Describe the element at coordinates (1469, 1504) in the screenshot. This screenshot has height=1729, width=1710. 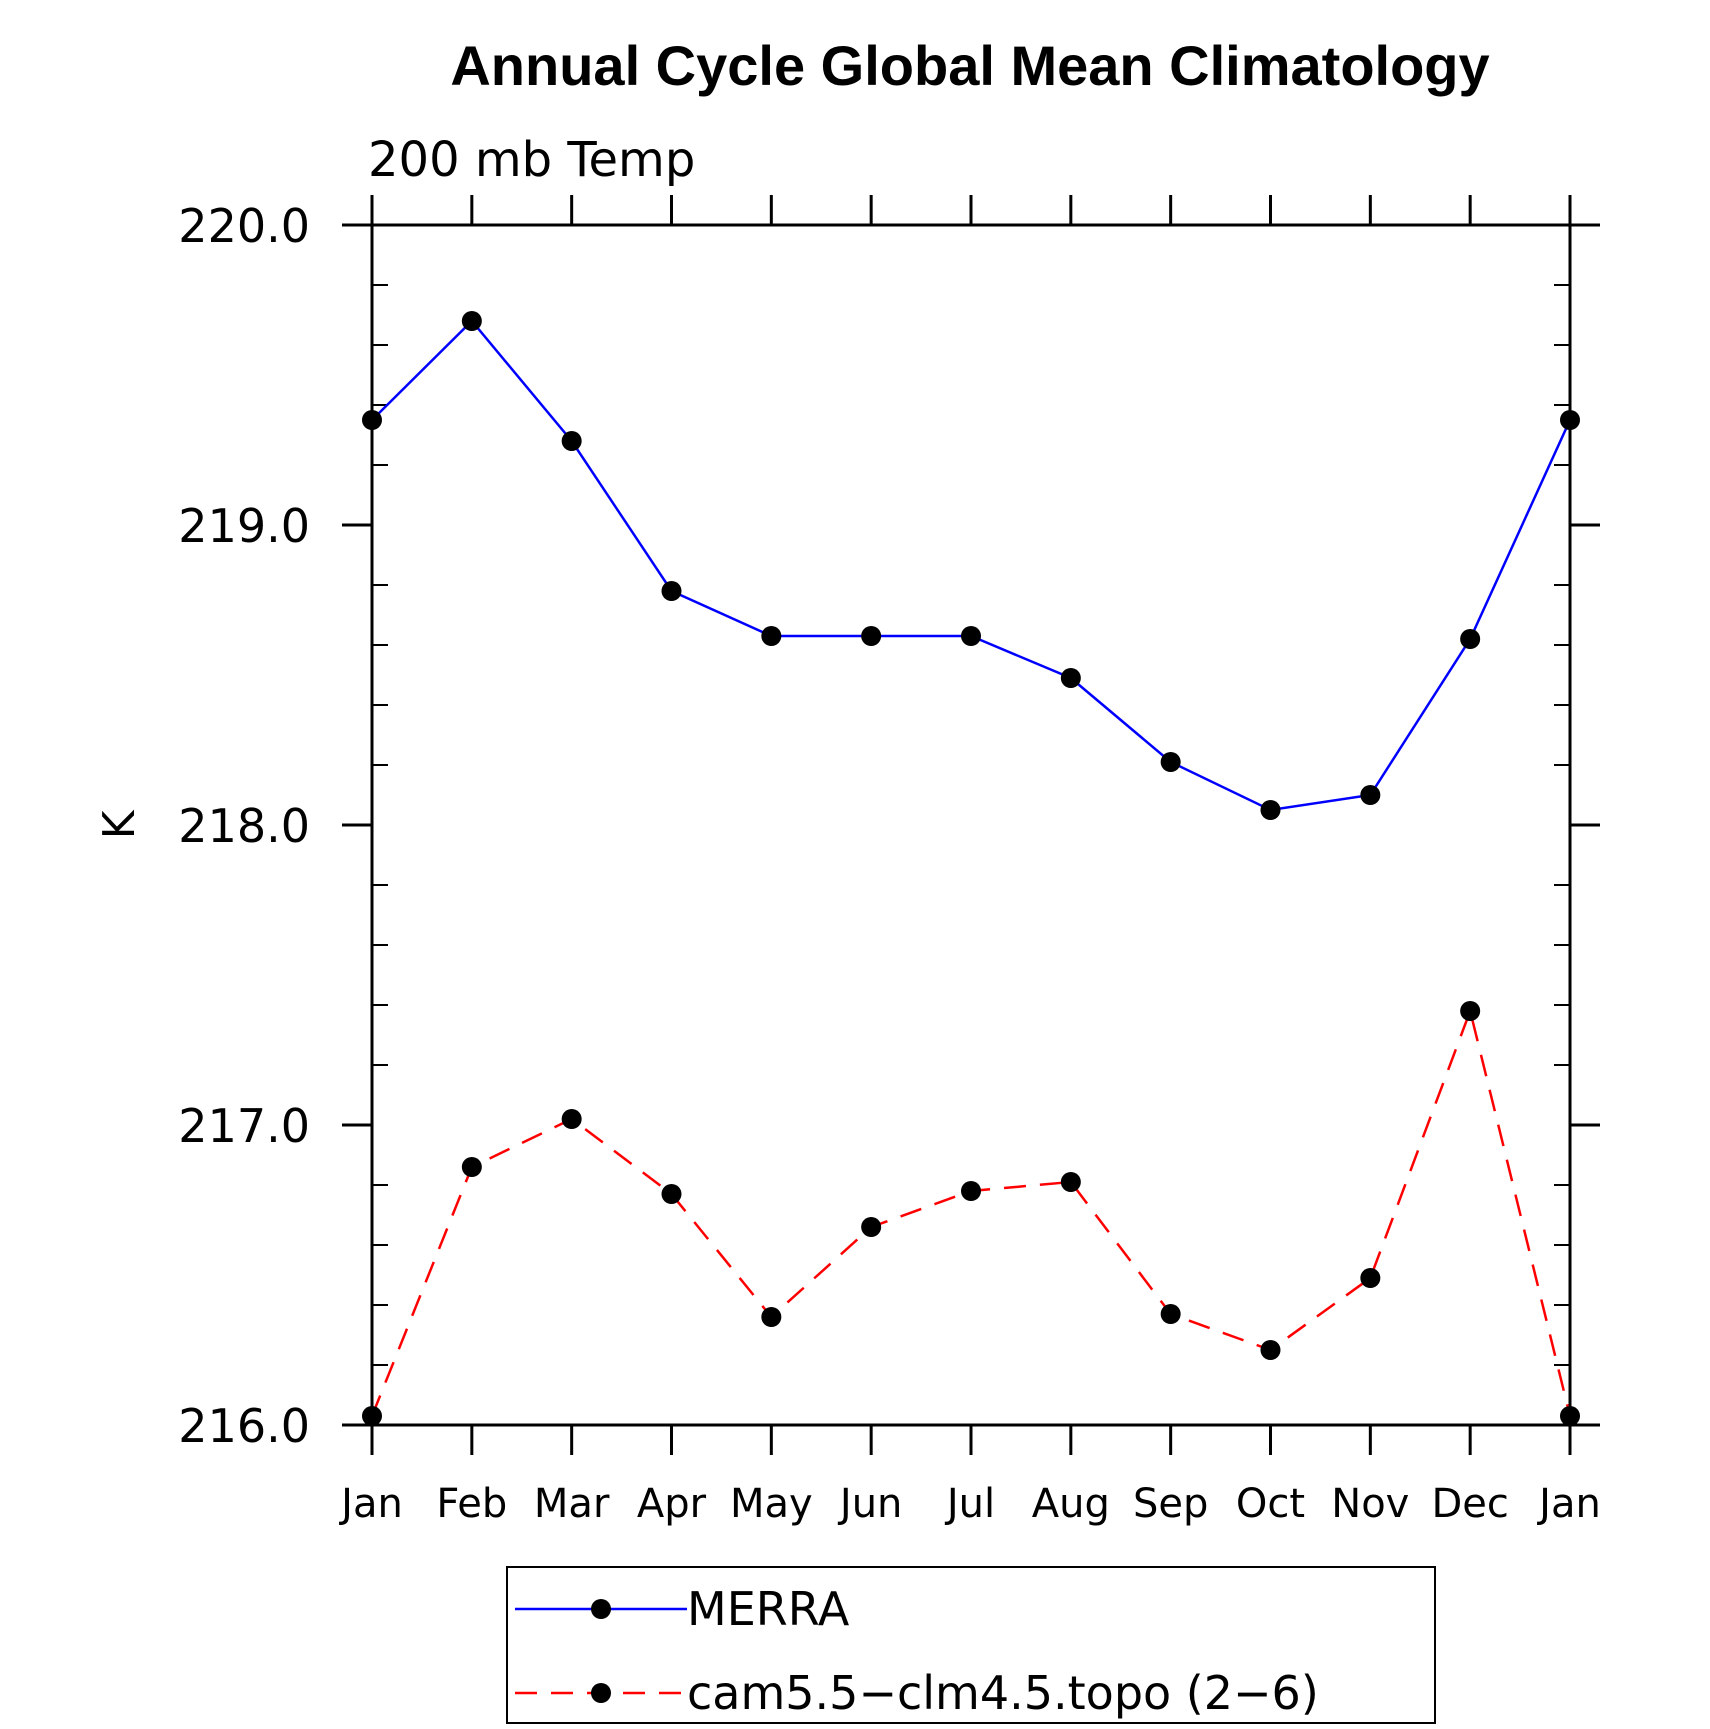
I see `x-tick-label: Dec` at that location.